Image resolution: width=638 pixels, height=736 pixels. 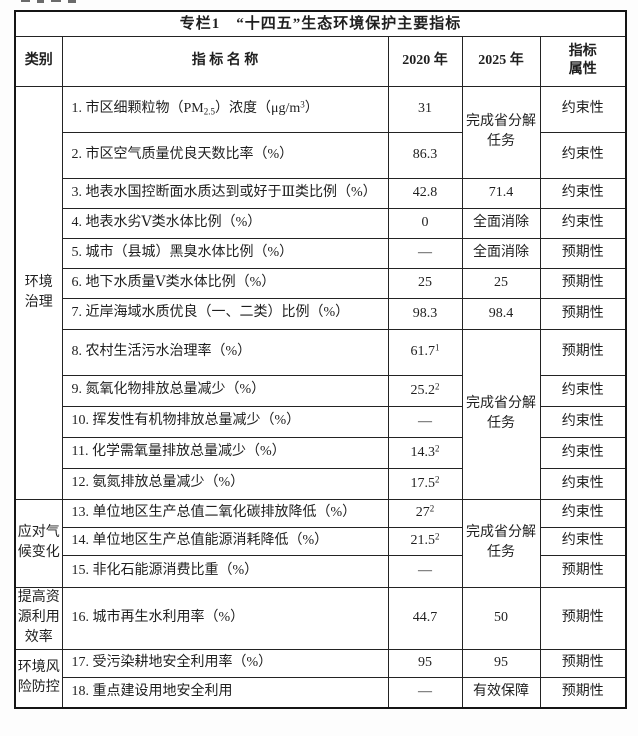 I want to click on table-row: 7. 近岸海域水质优良（一、二类）比例（%） 98.3 98.4 预期性, so click(x=321, y=313).